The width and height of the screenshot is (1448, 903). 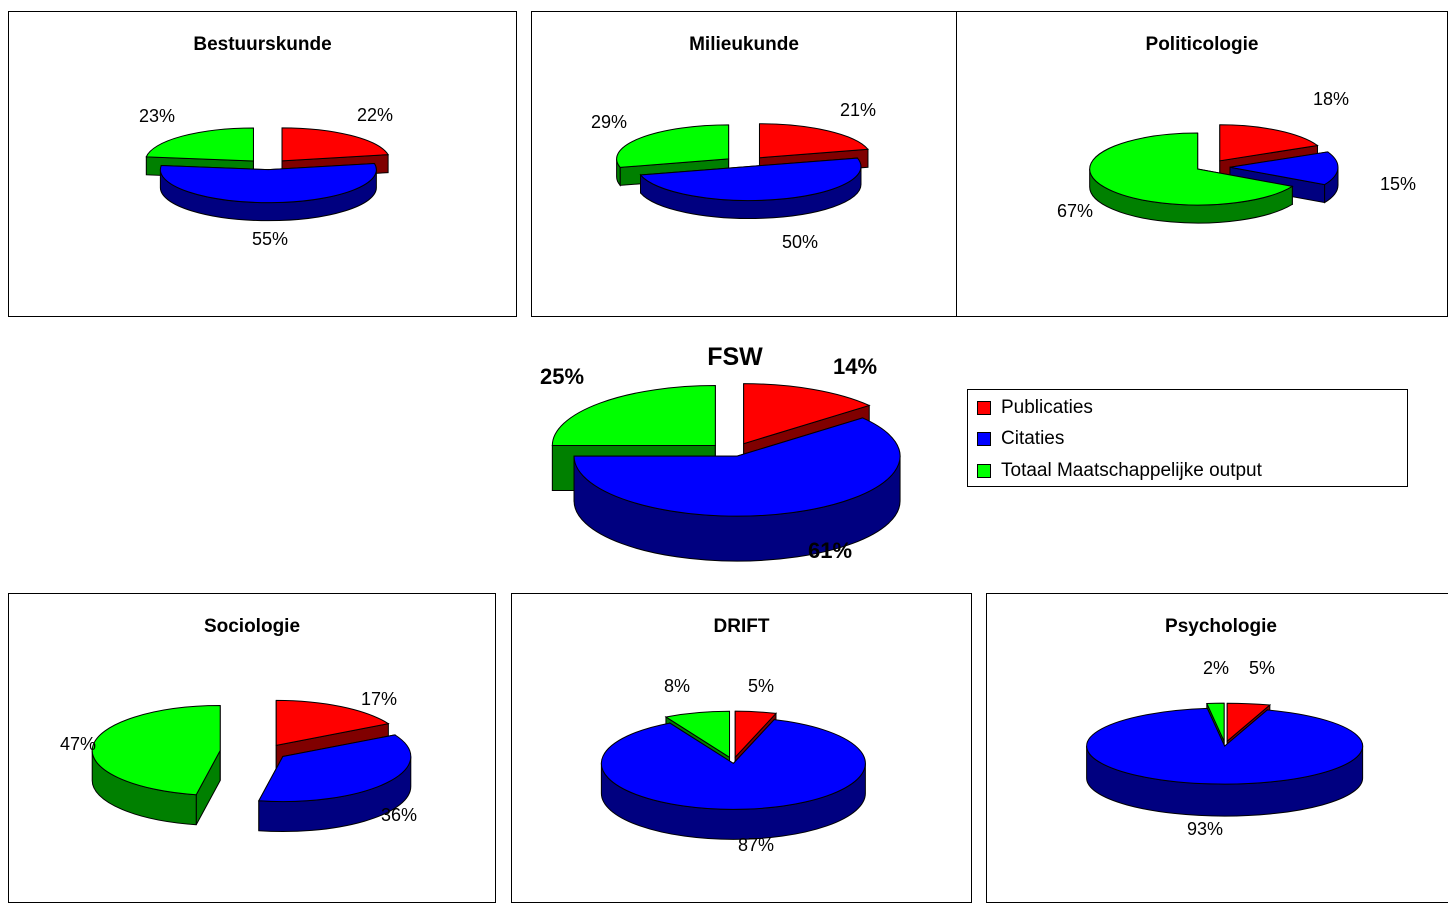 I want to click on legend-label: Citaties, so click(x=1033, y=438).